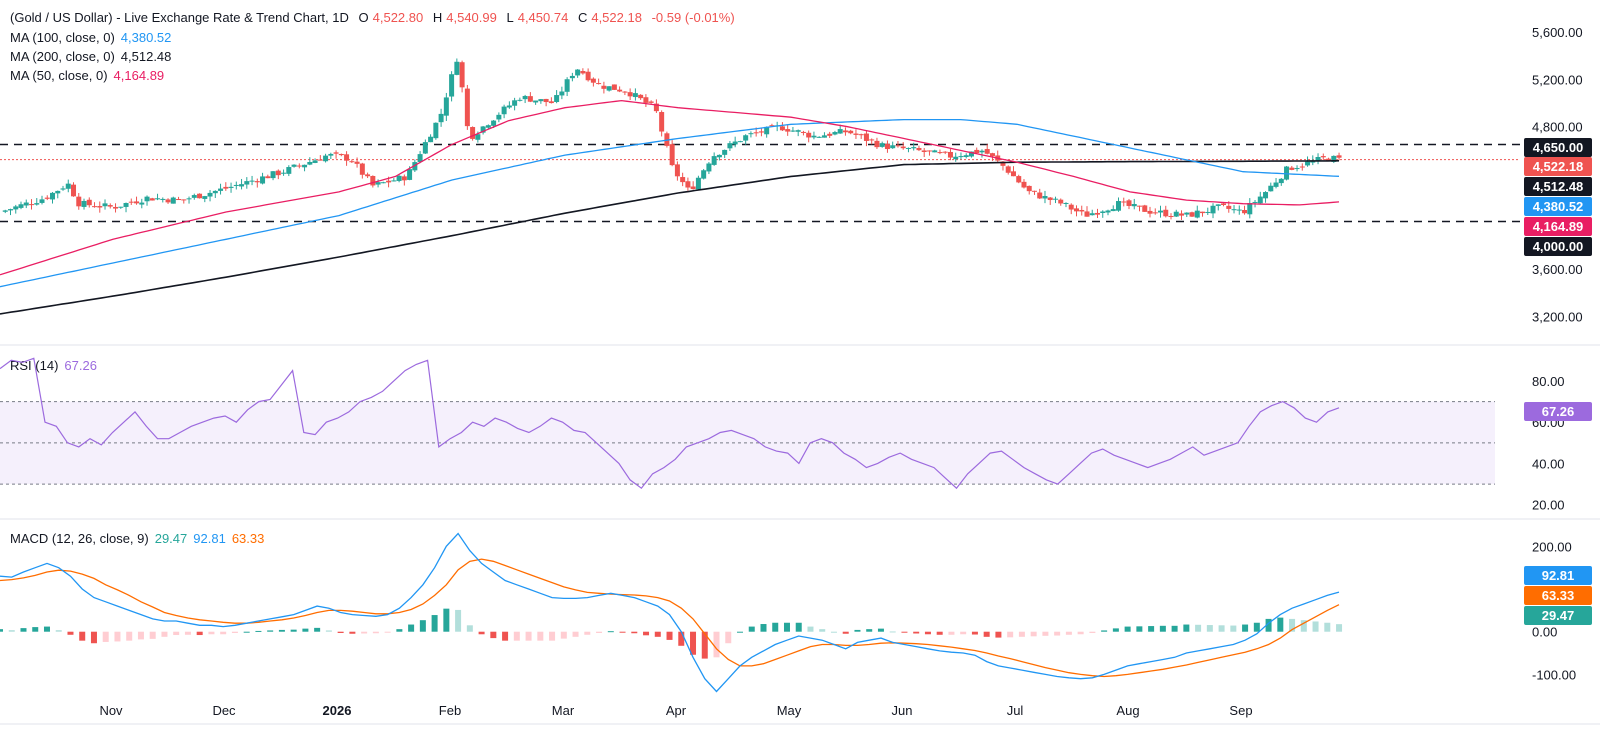 The image size is (1600, 744). I want to click on time-tick-label: Sep, so click(1240, 710).